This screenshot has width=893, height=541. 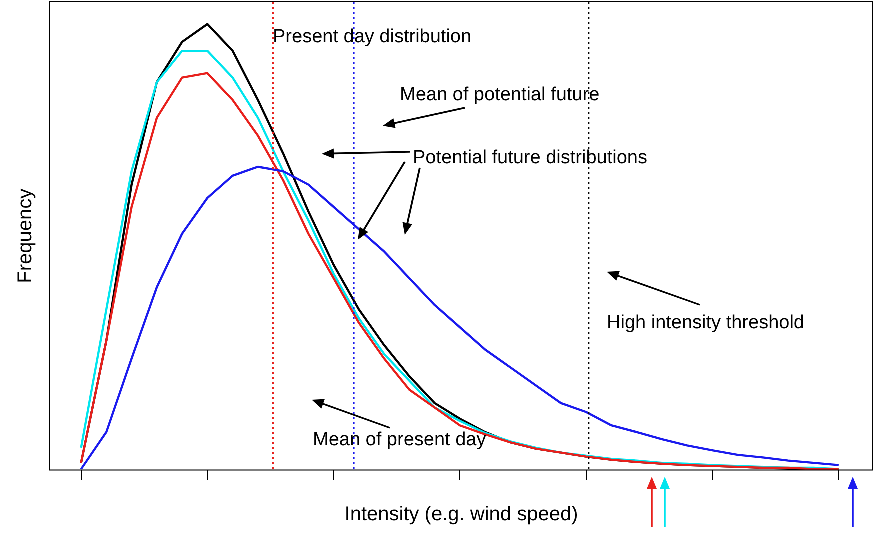 I want to click on annotation: Potential future distributions, so click(x=530, y=158).